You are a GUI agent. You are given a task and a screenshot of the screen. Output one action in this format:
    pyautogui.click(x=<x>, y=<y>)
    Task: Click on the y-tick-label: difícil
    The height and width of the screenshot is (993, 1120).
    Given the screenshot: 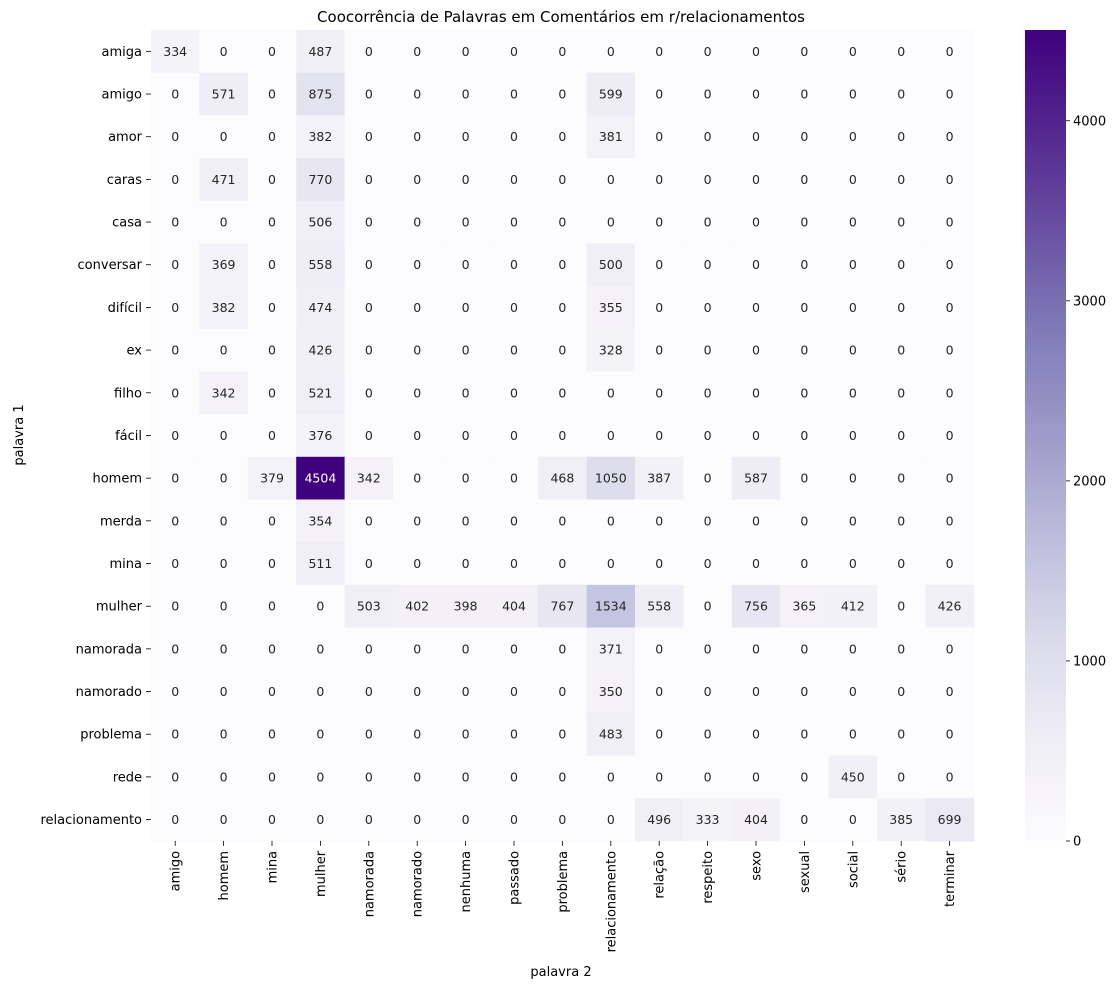 What is the action you would take?
    pyautogui.click(x=125, y=308)
    